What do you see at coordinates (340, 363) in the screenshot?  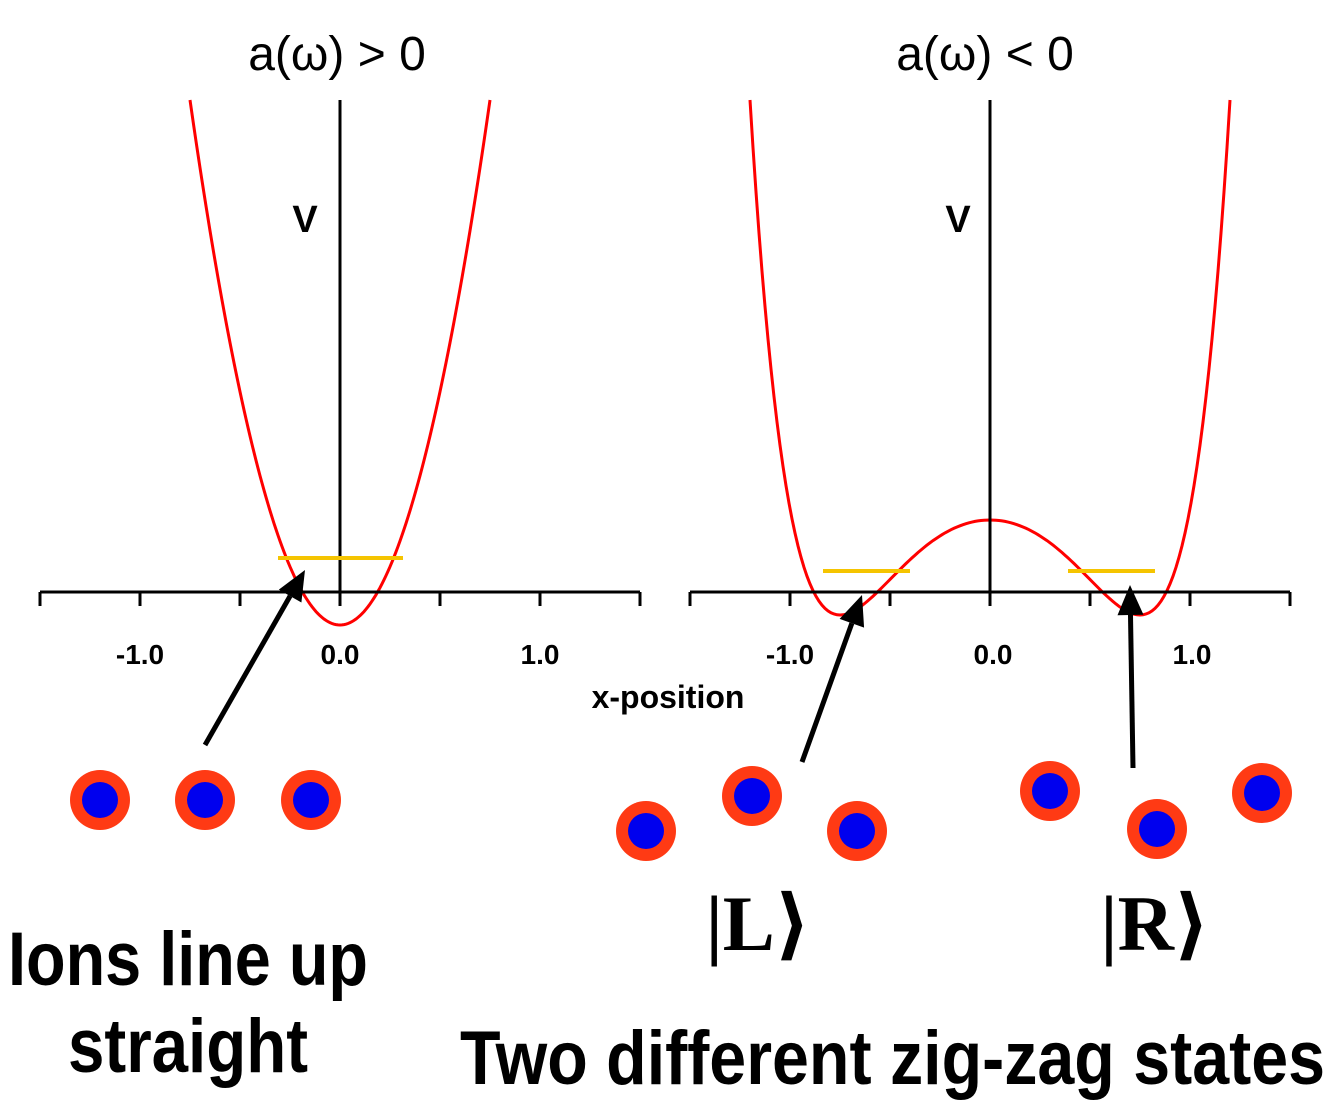 I see `potential-curve` at bounding box center [340, 363].